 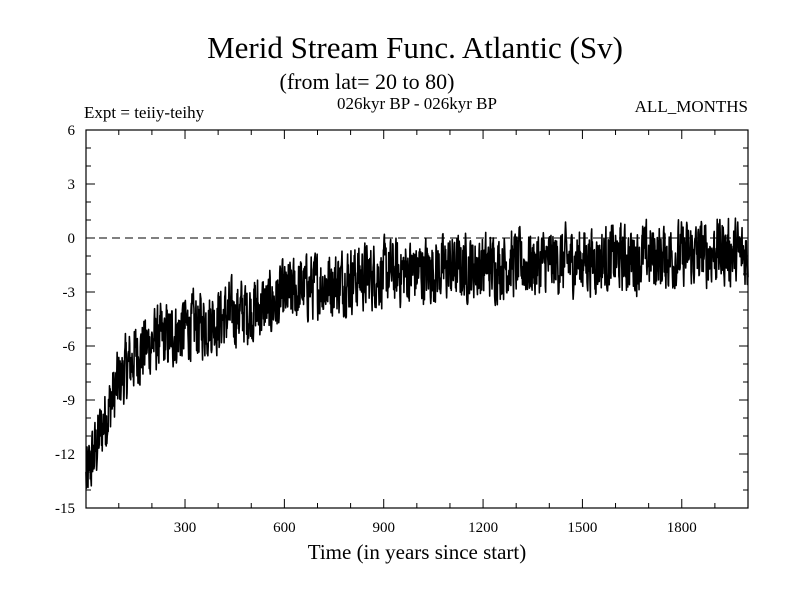 What do you see at coordinates (69, 347) in the screenshot?
I see `y-tick-label: -6` at bounding box center [69, 347].